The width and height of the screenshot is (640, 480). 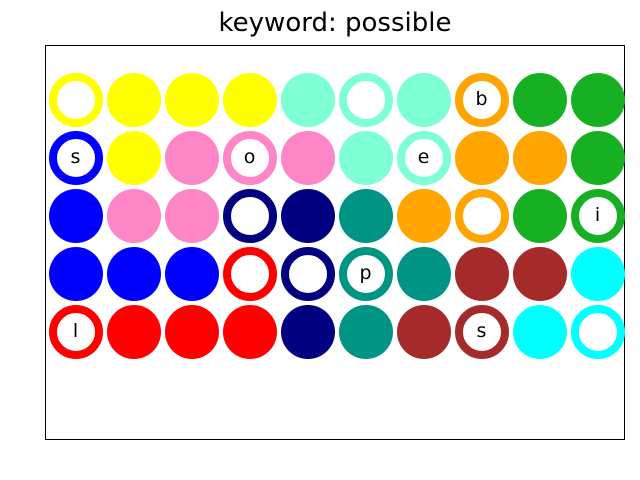 What do you see at coordinates (133, 273) in the screenshot?
I see `grid-cell-r3-c1` at bounding box center [133, 273].